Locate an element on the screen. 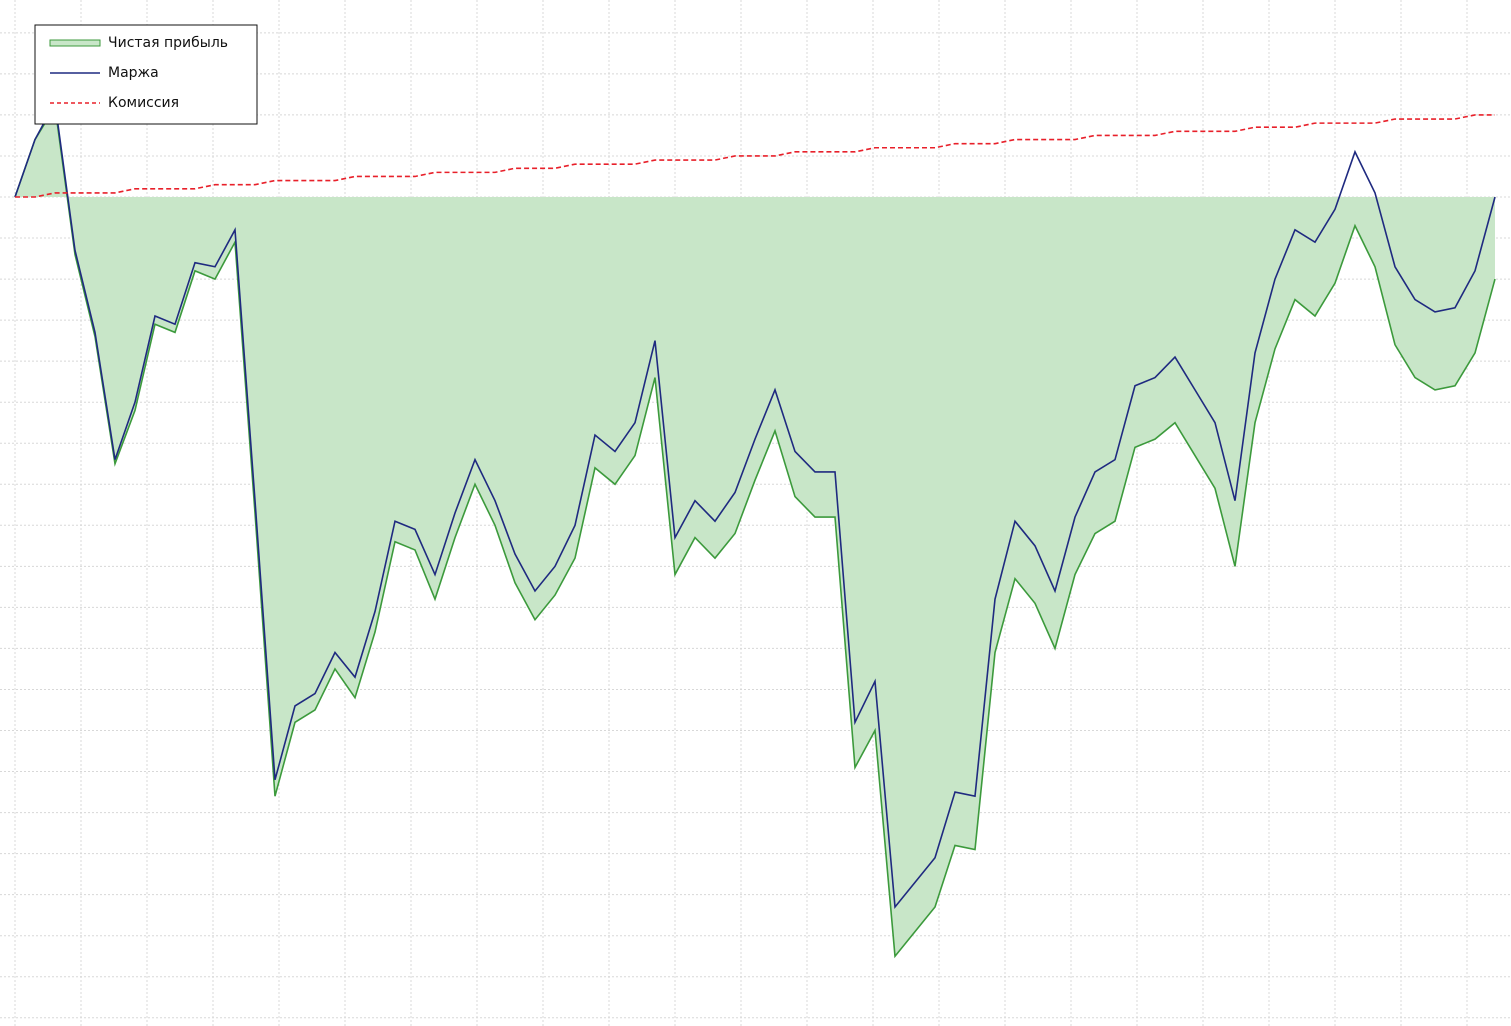  legend-swatch is located at coordinates (75, 43).